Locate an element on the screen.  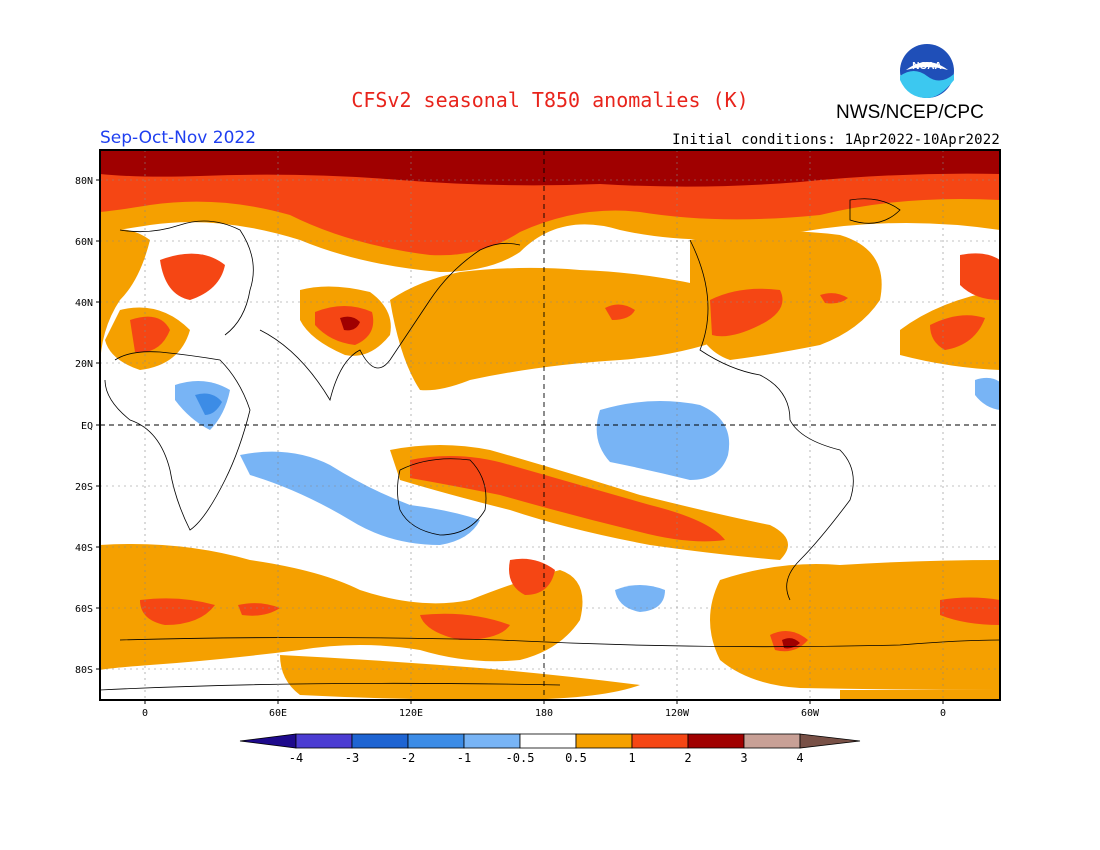
colorbar-label: -0.5 is located at coordinates (520, 758).